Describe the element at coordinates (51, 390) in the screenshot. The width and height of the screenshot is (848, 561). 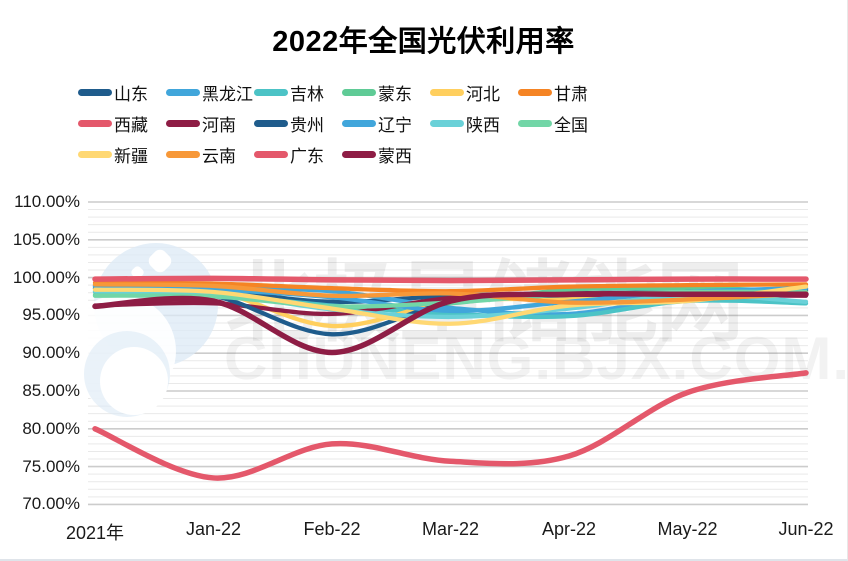
I see `y-tick-label: 85.00%` at that location.